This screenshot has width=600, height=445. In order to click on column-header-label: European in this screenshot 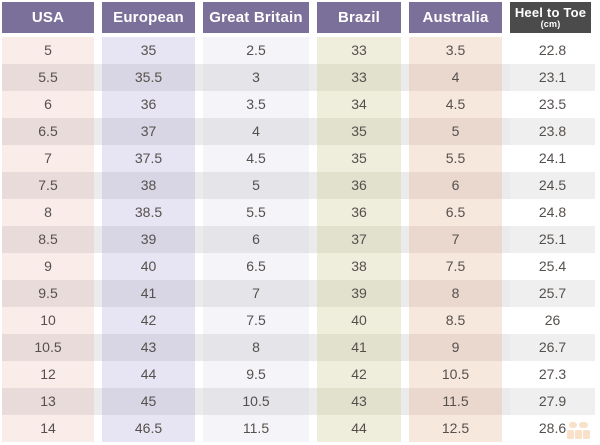, I will do `click(148, 17)`.